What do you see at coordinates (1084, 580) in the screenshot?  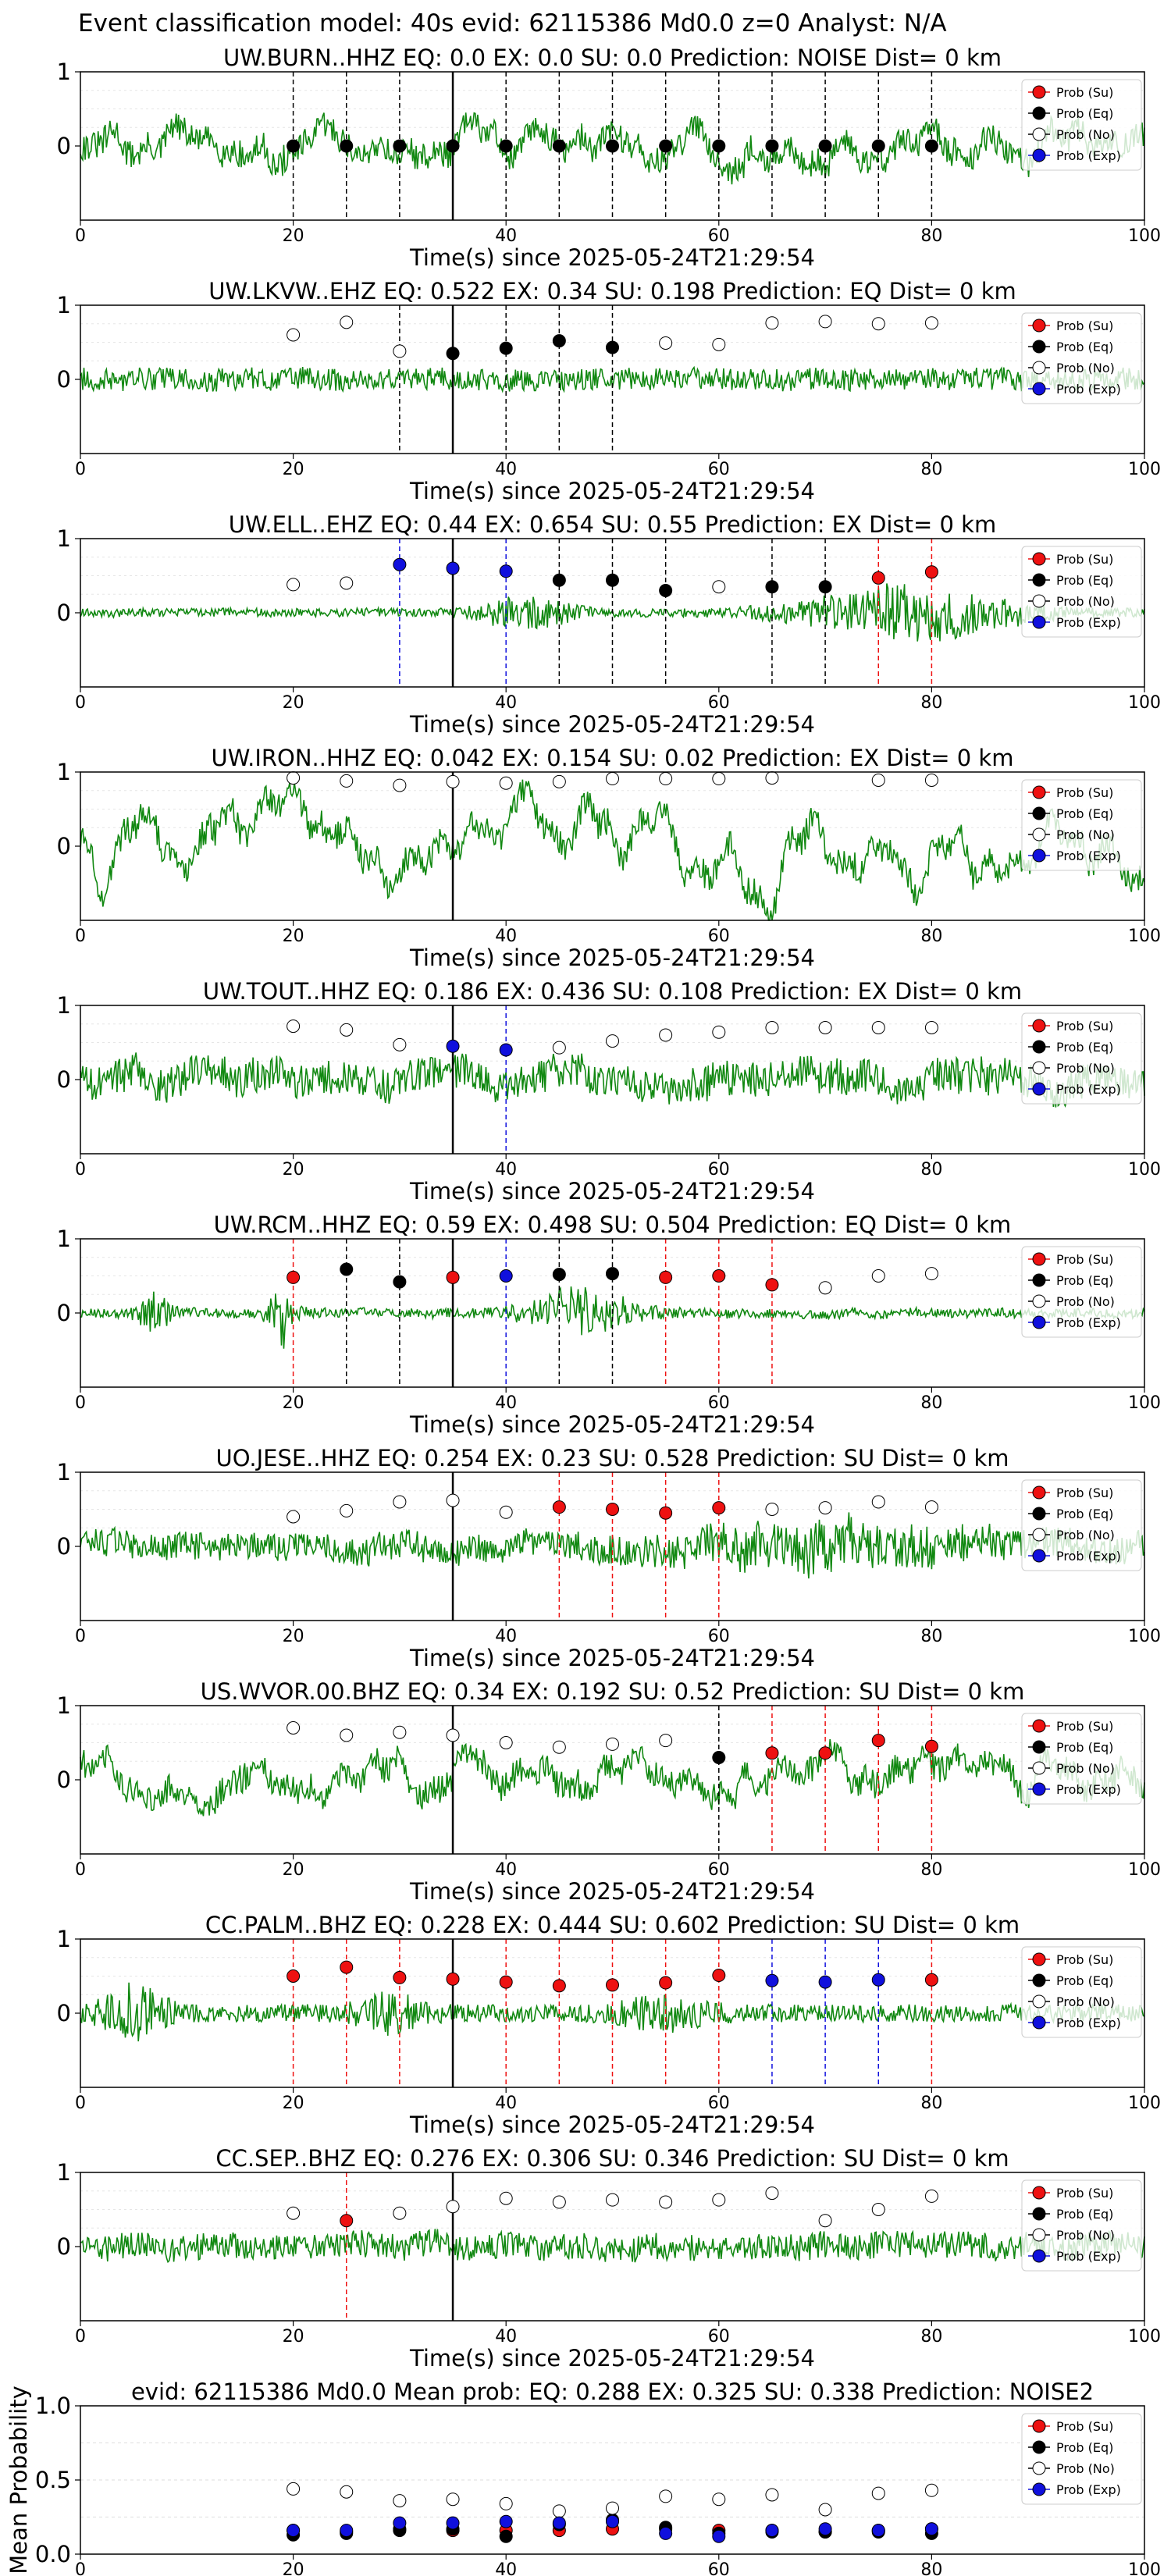 I see `legend-label-2: Prob (Eq)` at bounding box center [1084, 580].